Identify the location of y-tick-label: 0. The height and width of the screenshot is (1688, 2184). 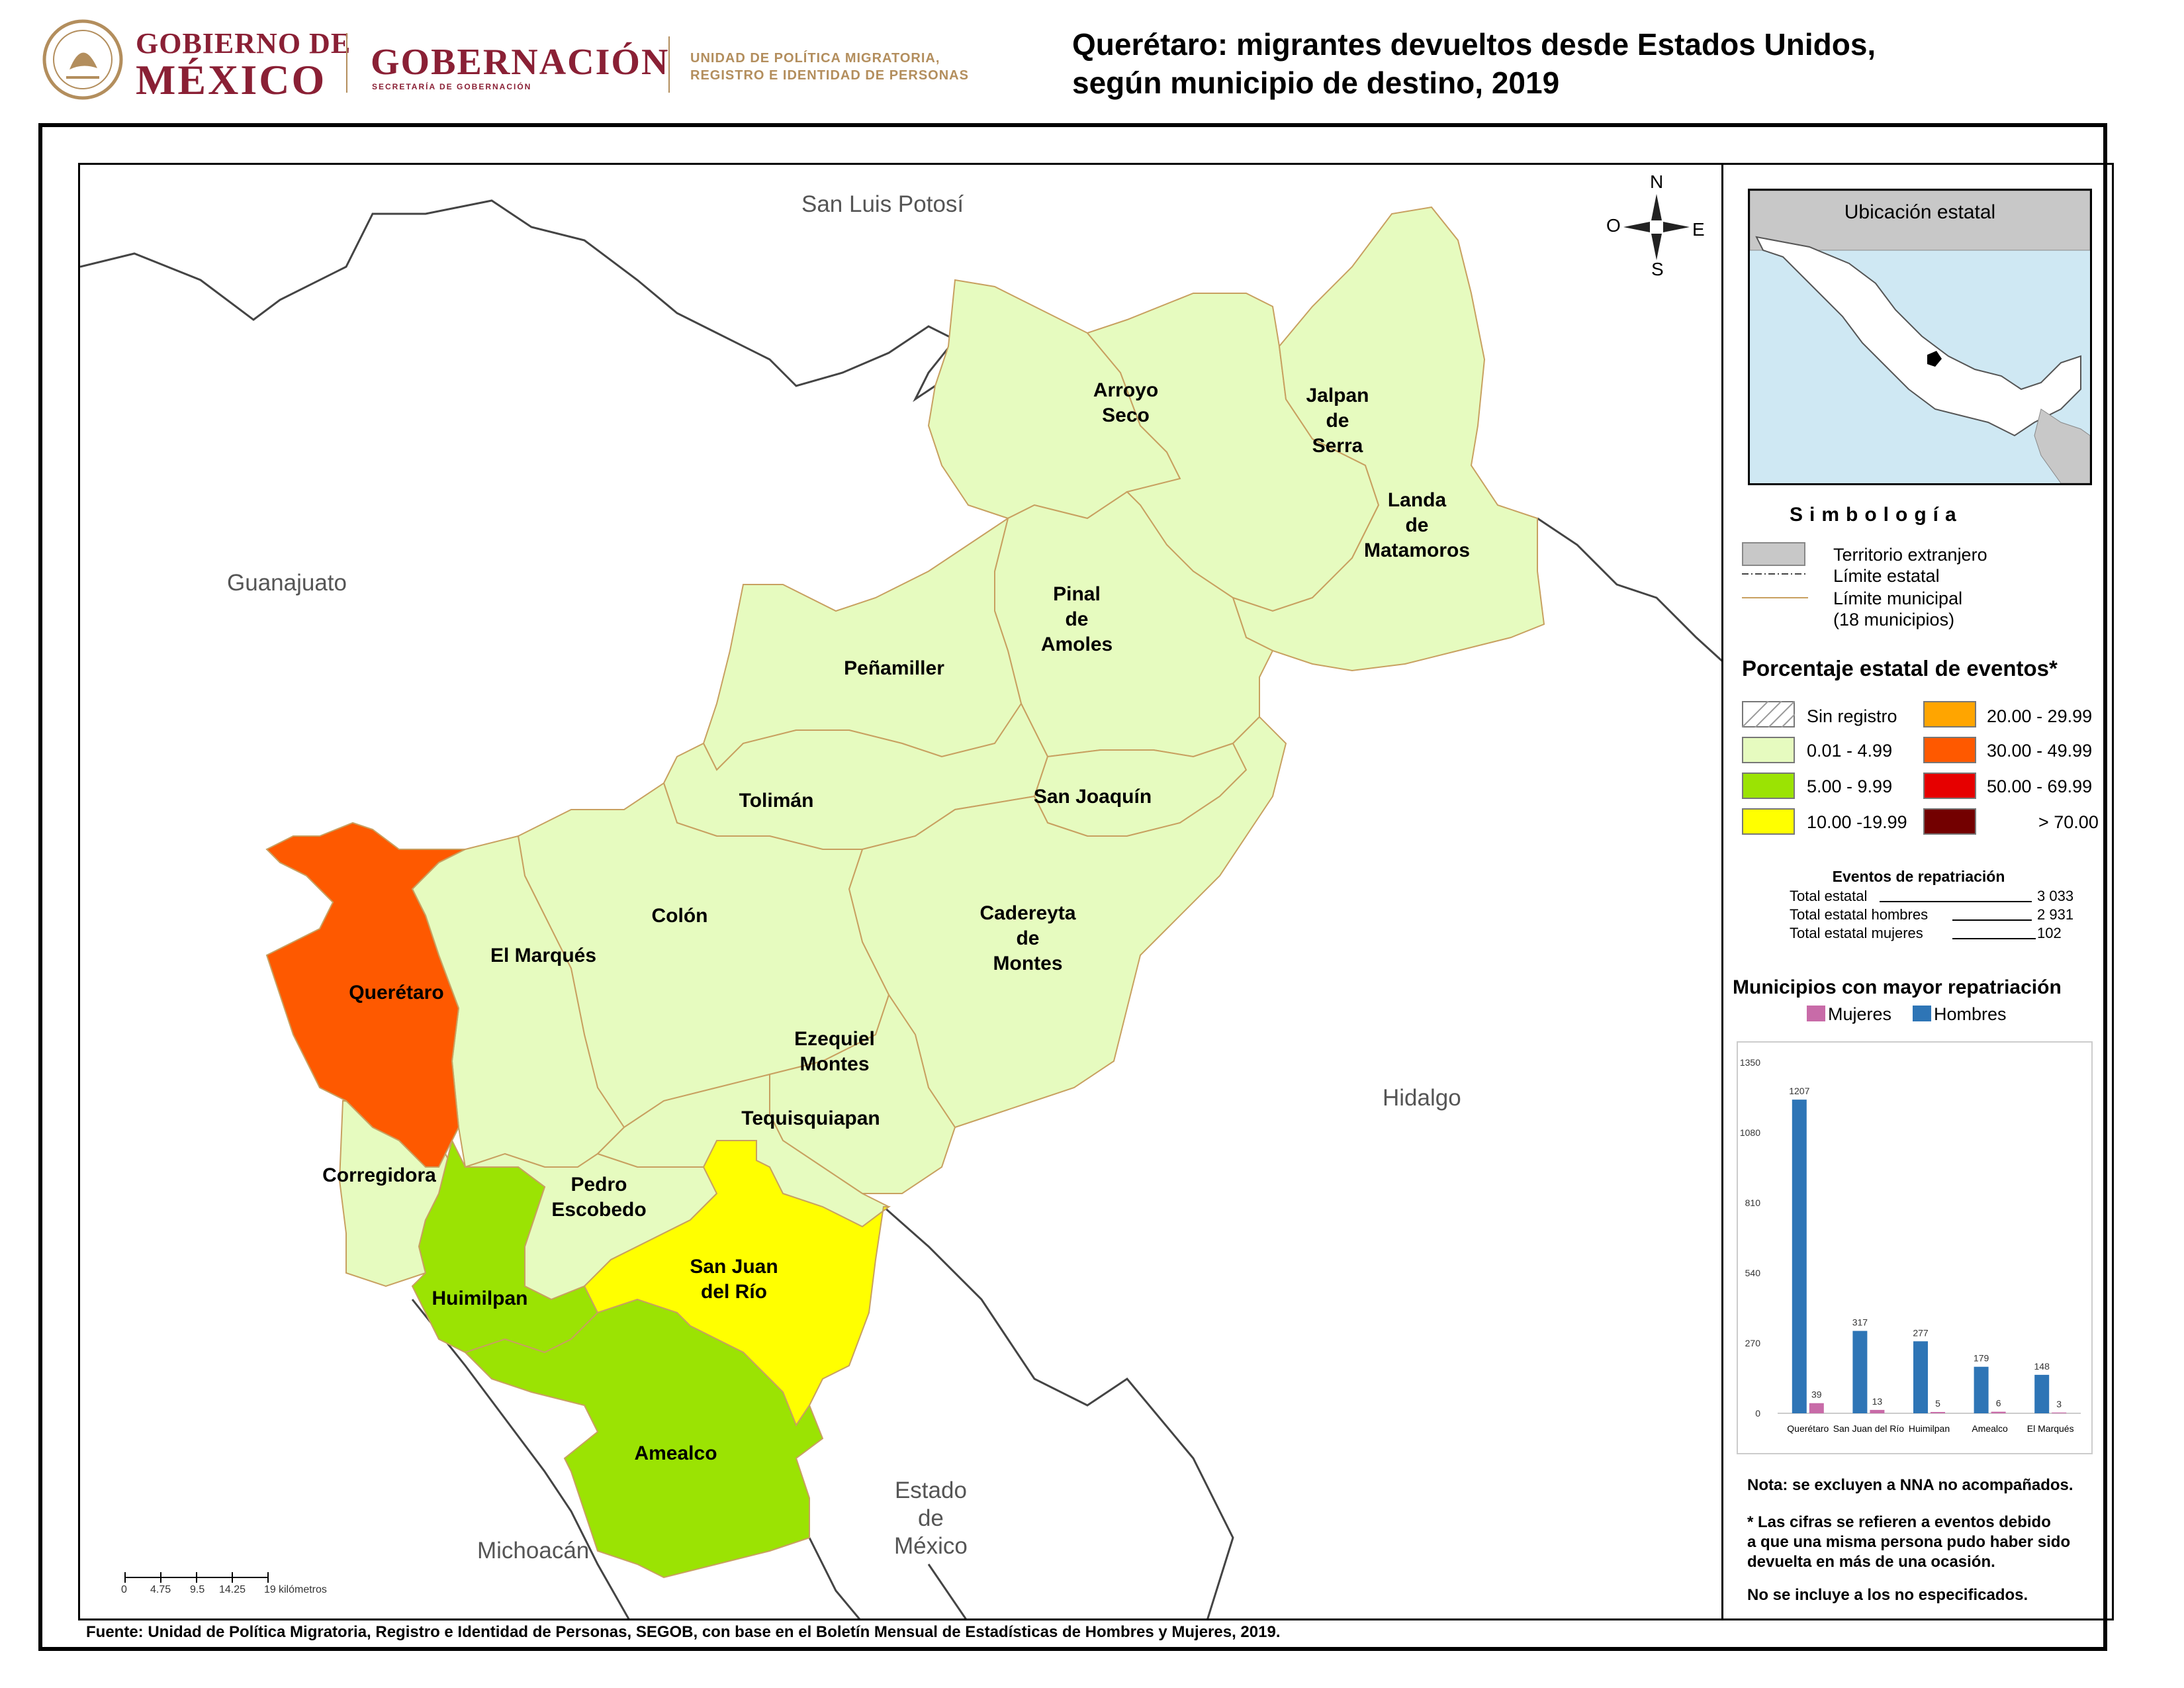
(1757, 1413).